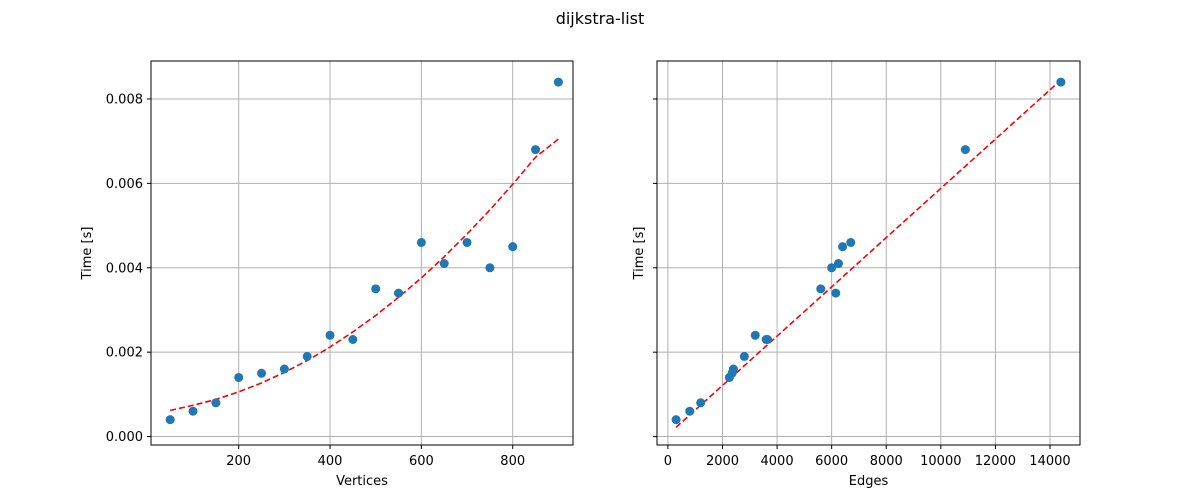 This screenshot has width=1200, height=500. Describe the element at coordinates (421, 461) in the screenshot. I see `x-tick-label-2: 600` at that location.